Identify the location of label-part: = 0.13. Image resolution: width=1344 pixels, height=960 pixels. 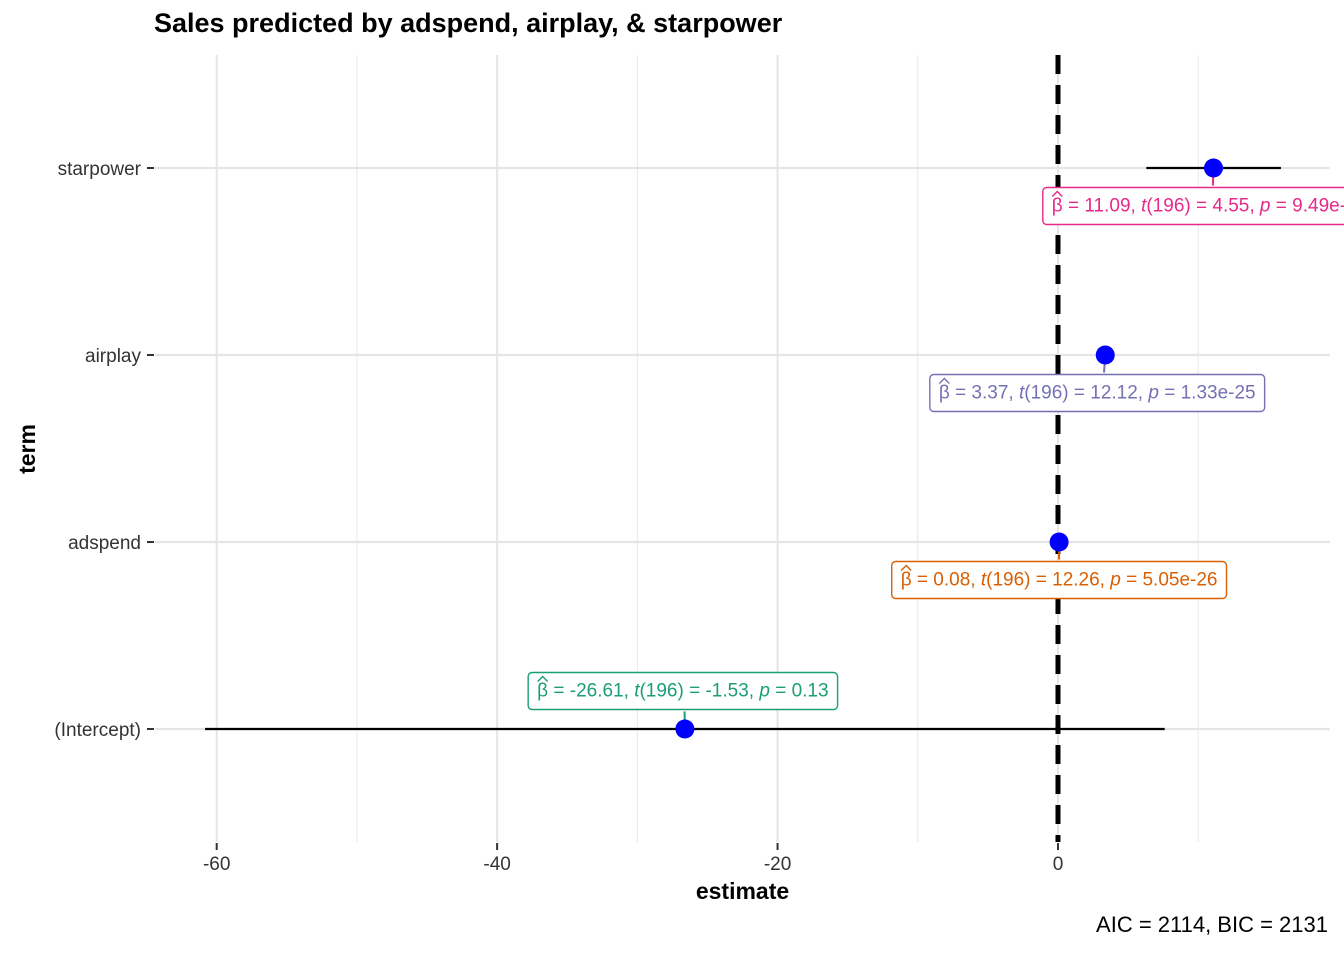
(799, 691).